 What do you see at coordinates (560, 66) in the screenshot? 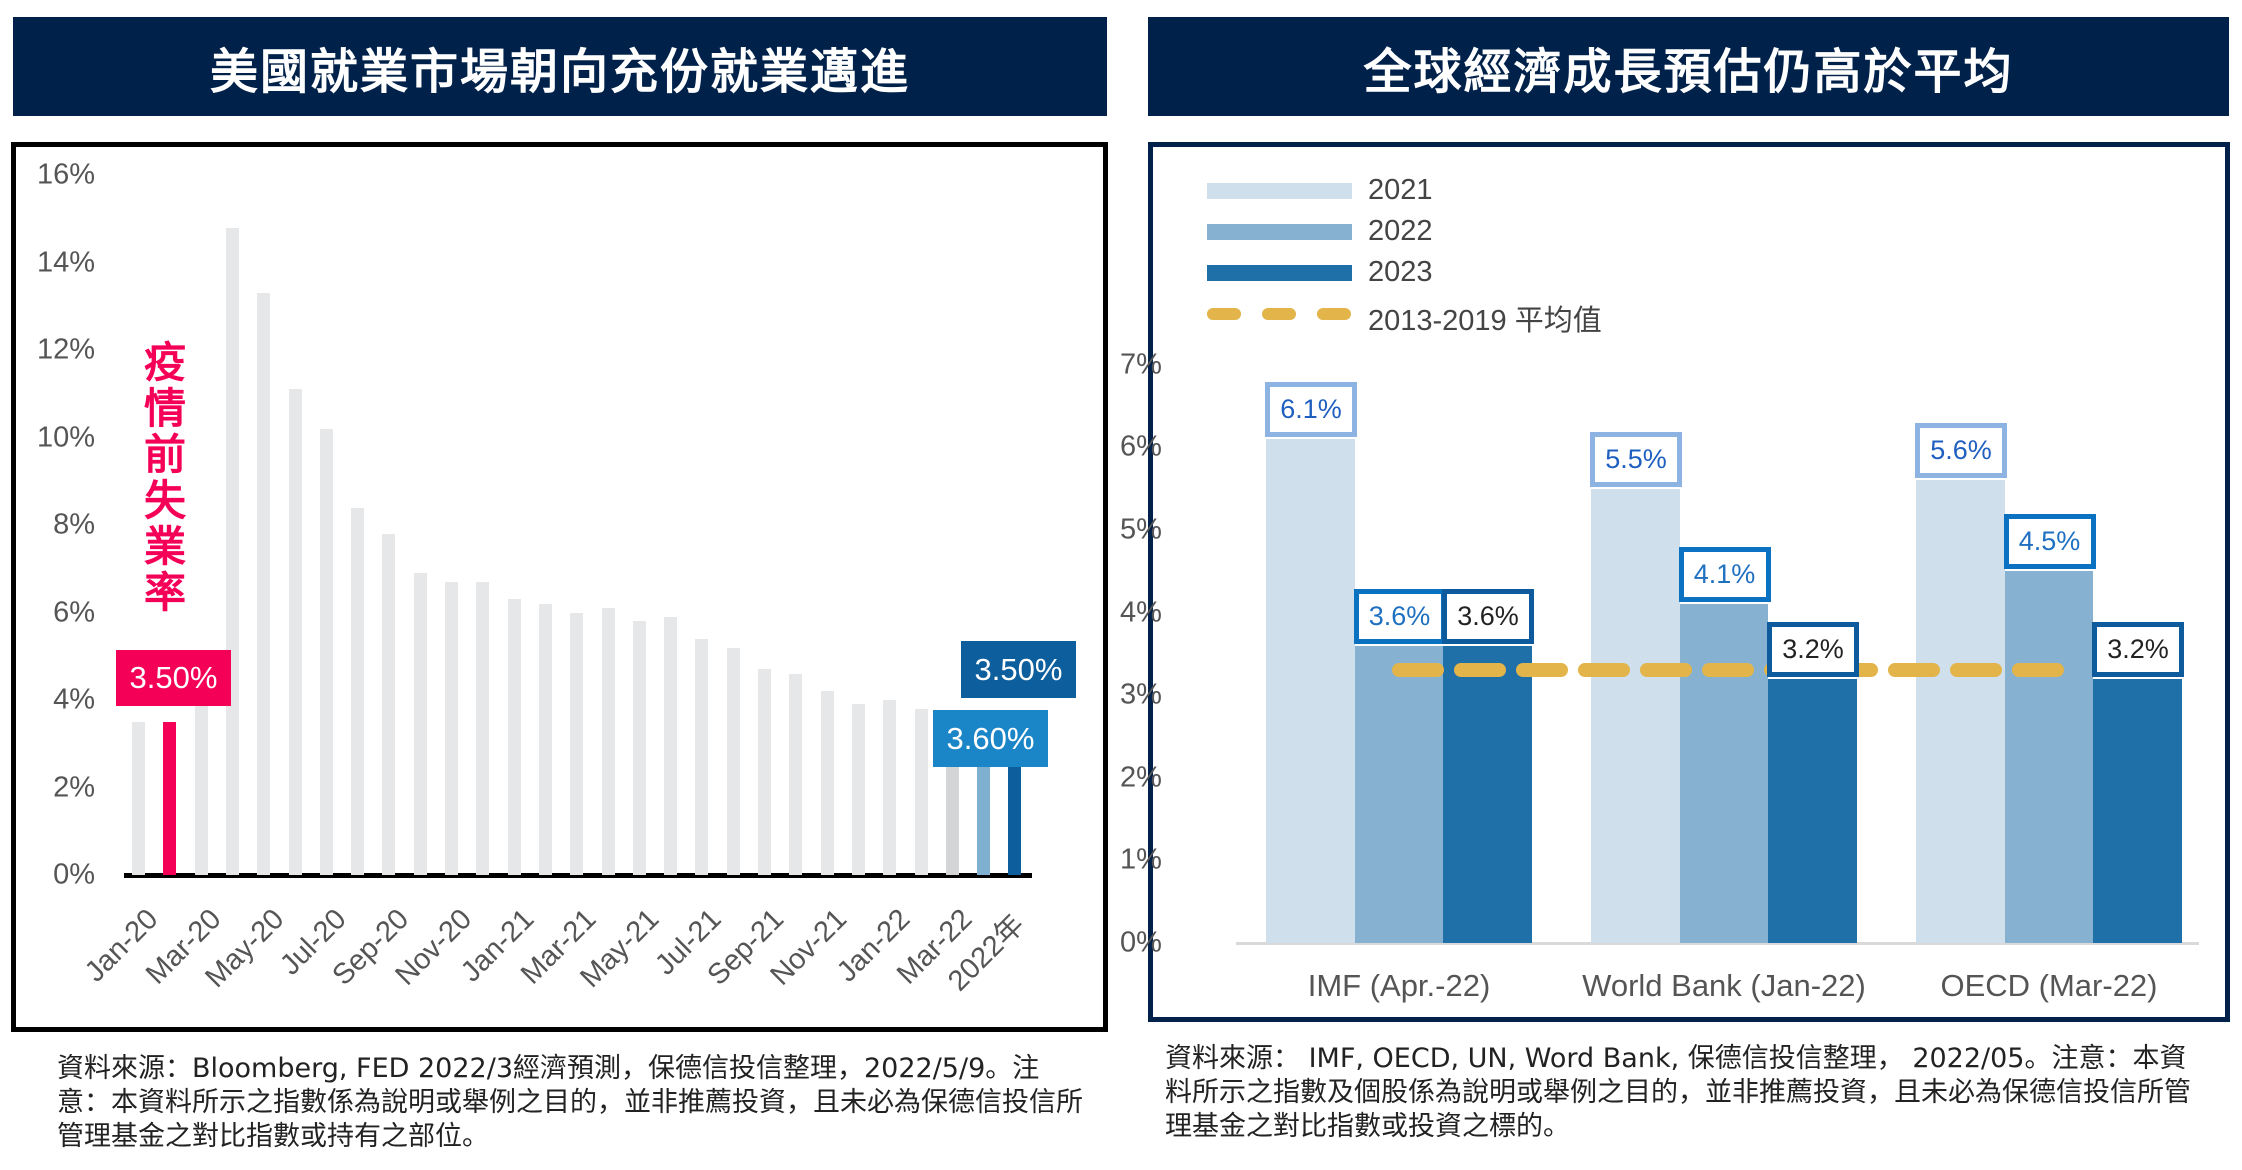
I see `left-chart-title: 美國就業市場朝向充份就業邁進` at bounding box center [560, 66].